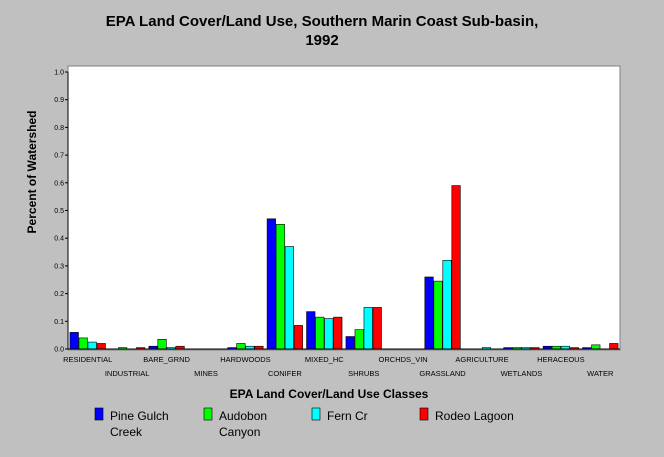  I want to click on y-tick-label: 0.0, so click(59, 350).